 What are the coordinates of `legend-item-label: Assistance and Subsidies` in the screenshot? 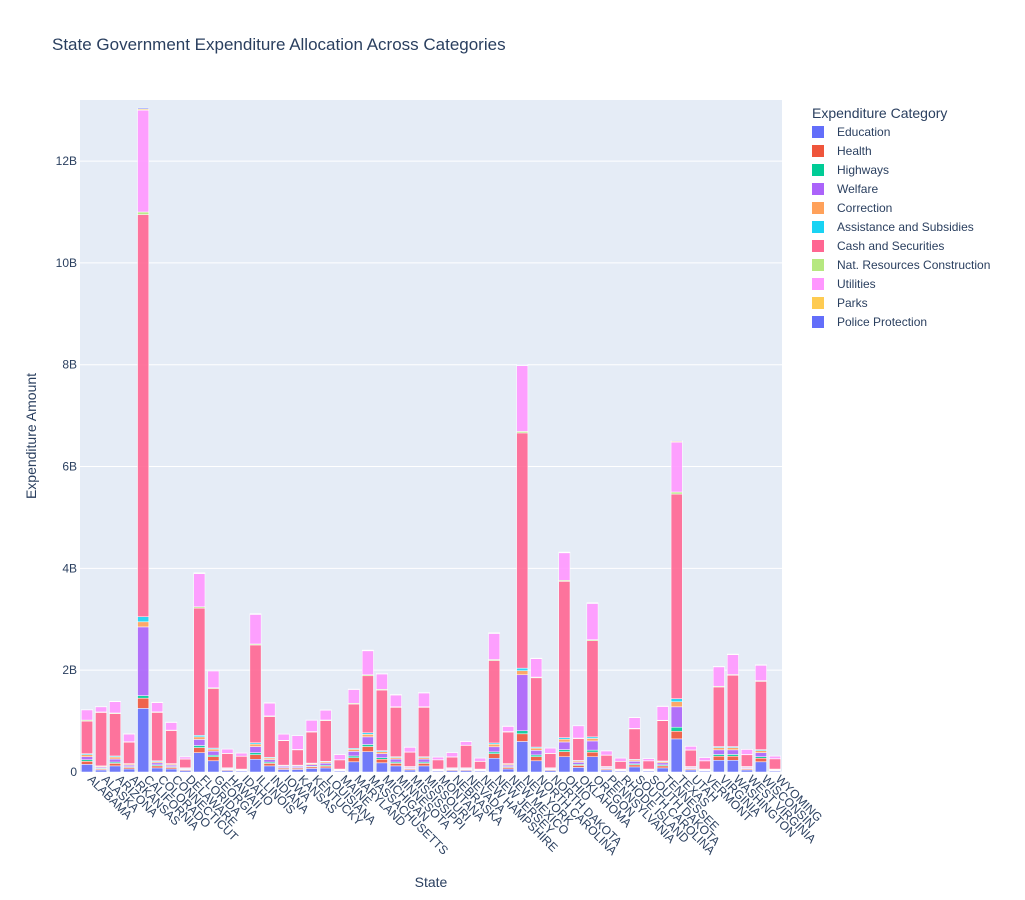 It's located at (905, 227).